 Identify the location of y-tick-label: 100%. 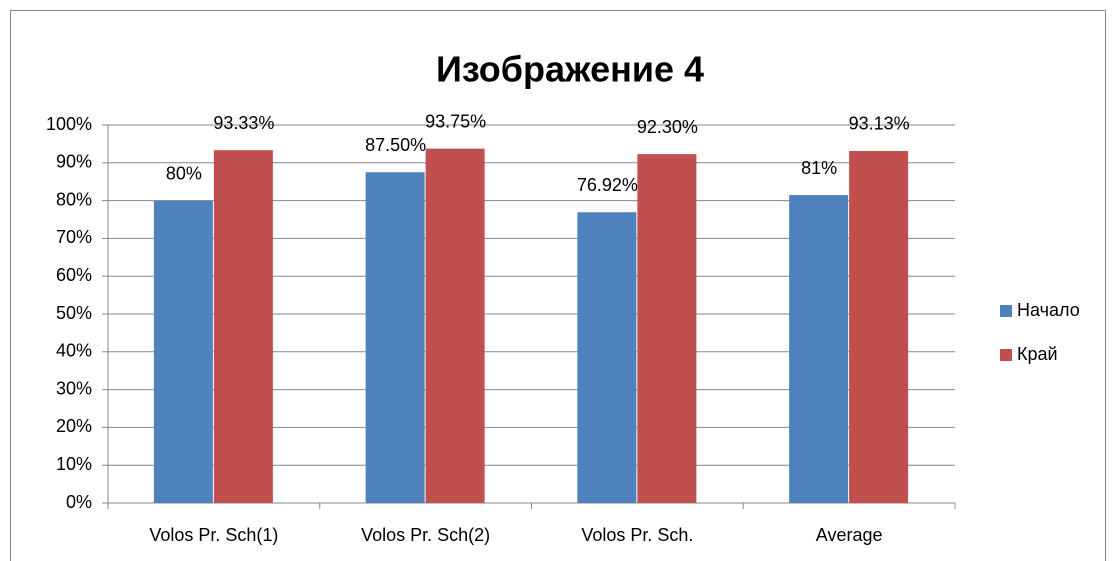
(69, 124).